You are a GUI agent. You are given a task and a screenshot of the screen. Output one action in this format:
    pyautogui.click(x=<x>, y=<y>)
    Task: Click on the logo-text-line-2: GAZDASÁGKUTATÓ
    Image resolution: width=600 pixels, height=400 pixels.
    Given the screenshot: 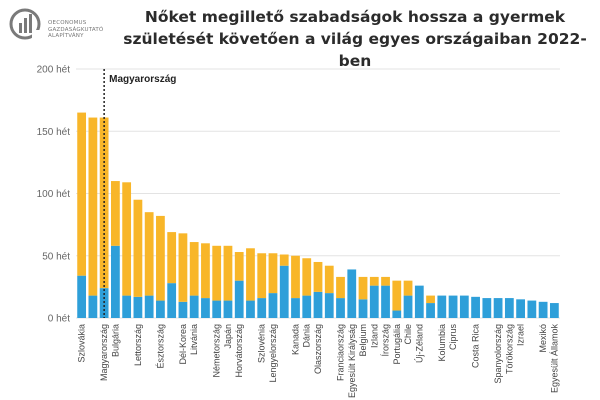 What is the action you would take?
    pyautogui.click(x=76, y=29)
    